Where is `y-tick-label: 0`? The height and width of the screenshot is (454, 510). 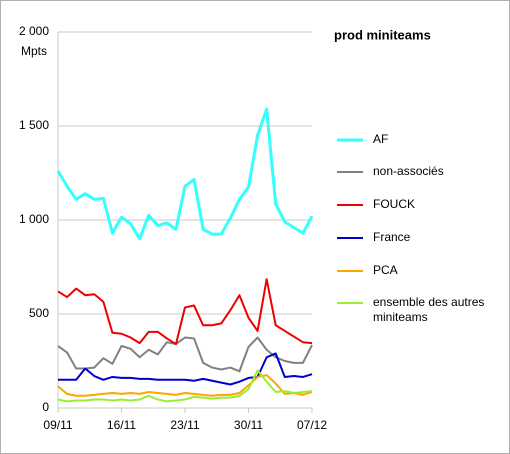
y-tick-label: 0 is located at coordinates (45, 407).